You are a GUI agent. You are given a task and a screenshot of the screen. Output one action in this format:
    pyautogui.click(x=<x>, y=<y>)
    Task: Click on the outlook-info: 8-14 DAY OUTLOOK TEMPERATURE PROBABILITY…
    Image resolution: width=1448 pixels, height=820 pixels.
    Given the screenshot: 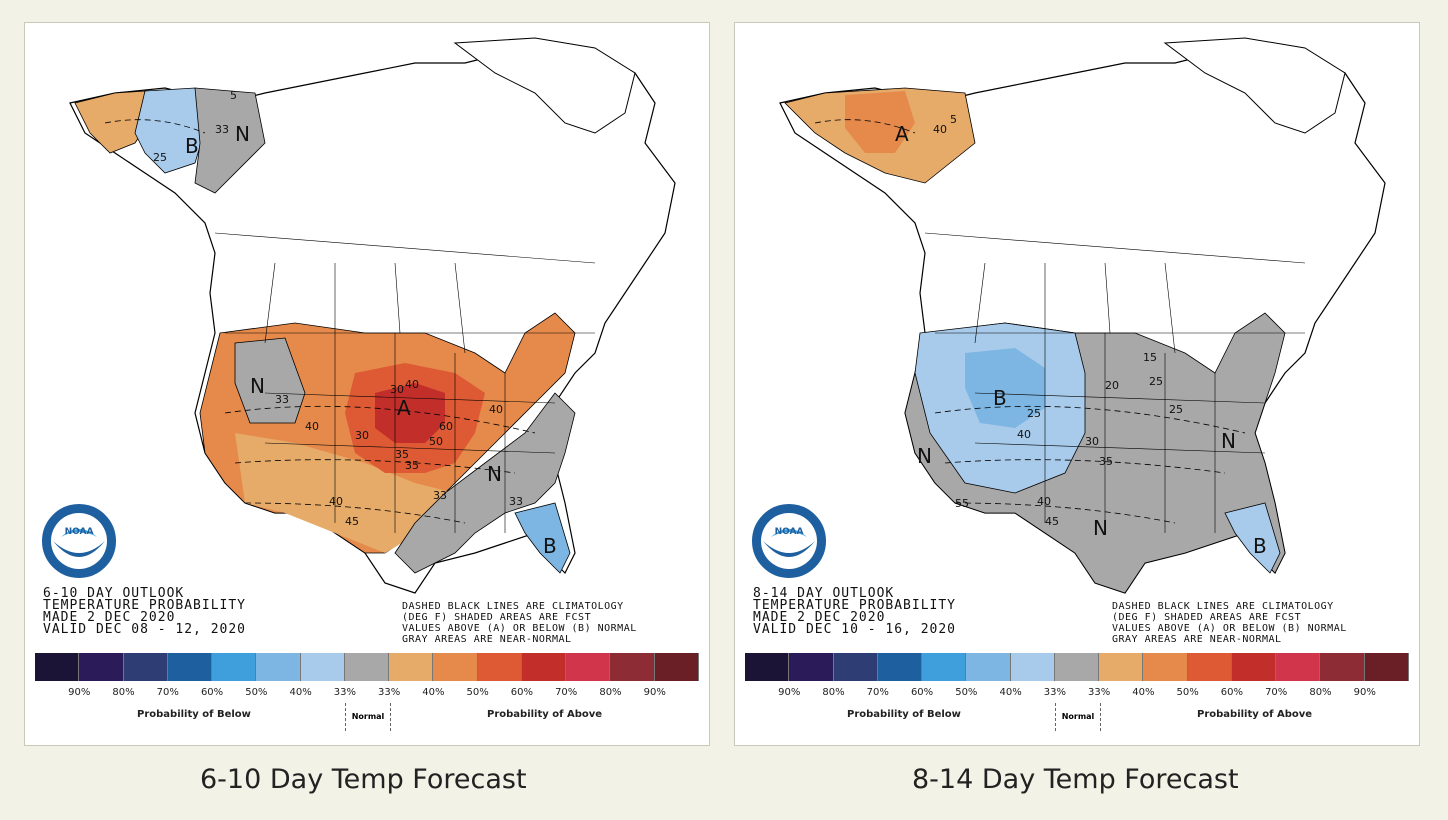 What is the action you would take?
    pyautogui.click(x=855, y=612)
    